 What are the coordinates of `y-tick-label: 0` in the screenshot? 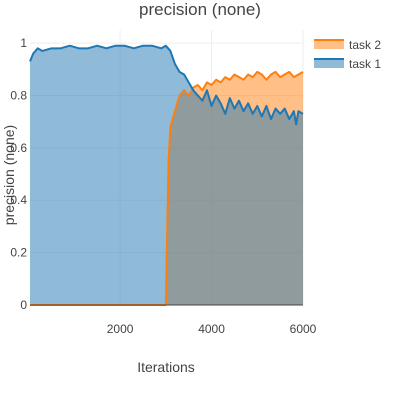 It's located at (23, 305).